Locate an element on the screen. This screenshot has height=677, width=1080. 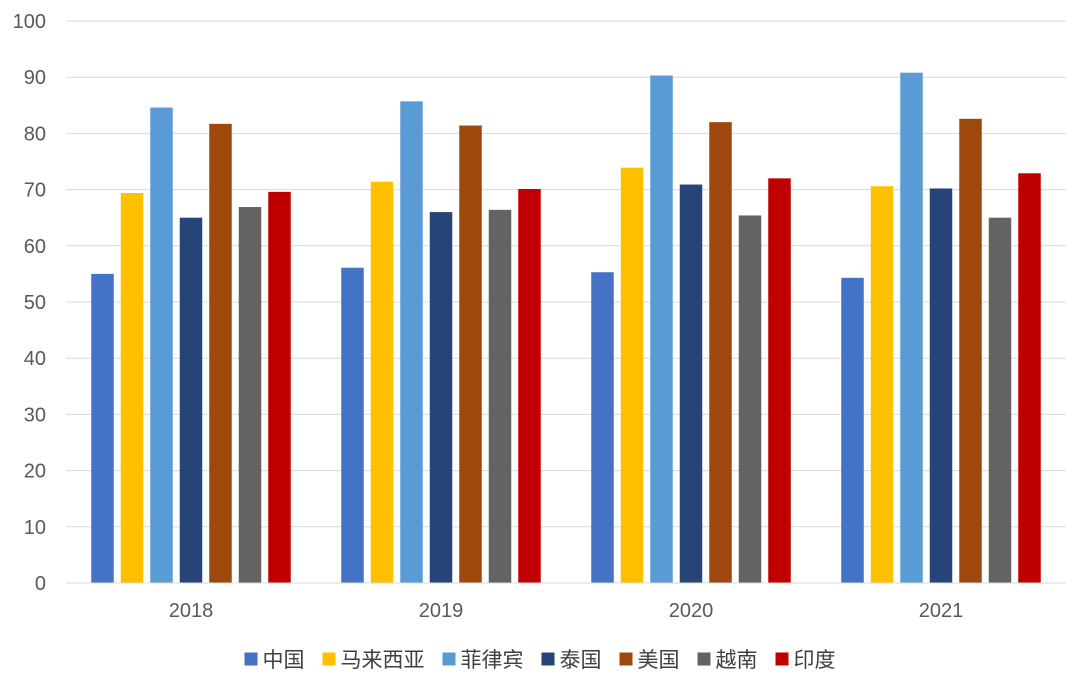
legend-label: 马来西亚 is located at coordinates (383, 660).